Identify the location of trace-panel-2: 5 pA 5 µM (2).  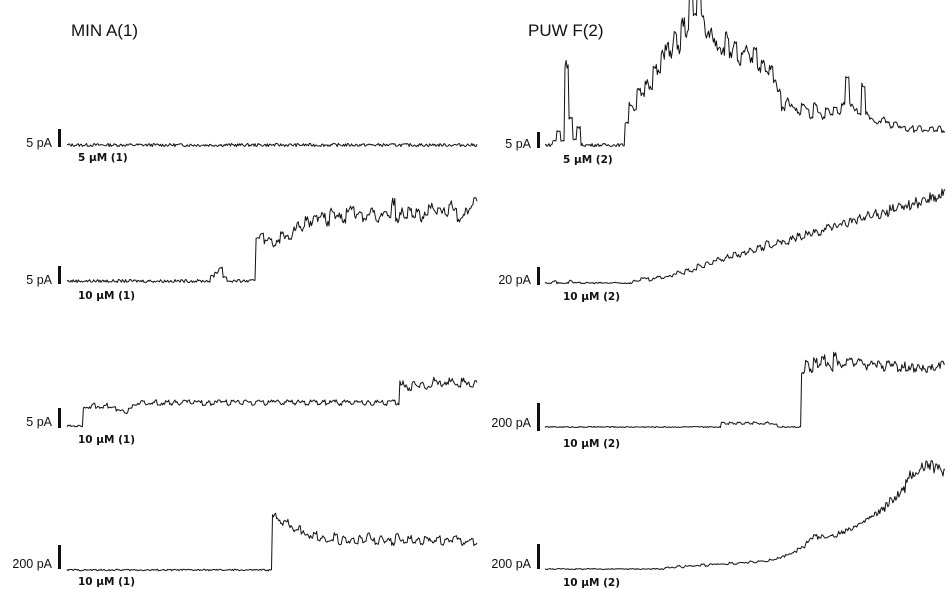
(725, 83).